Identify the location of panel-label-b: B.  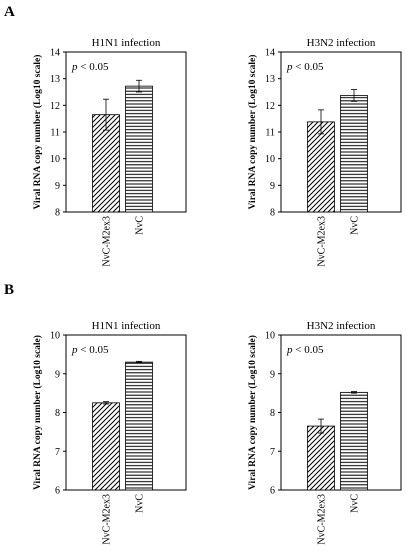
(9, 290).